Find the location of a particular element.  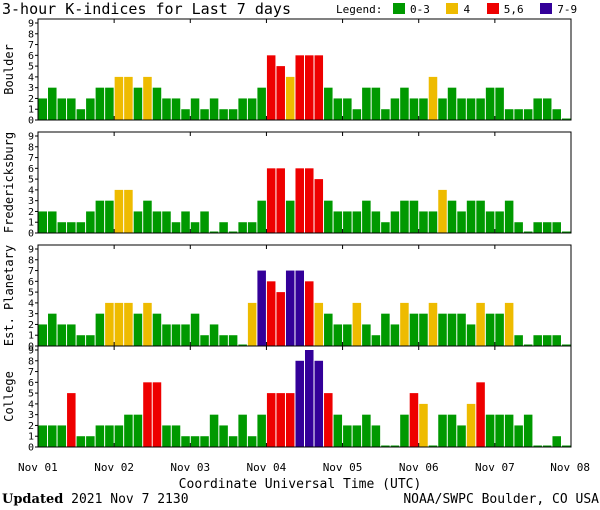

y-tick-label-1-0: 0 is located at coordinates (31, 234).